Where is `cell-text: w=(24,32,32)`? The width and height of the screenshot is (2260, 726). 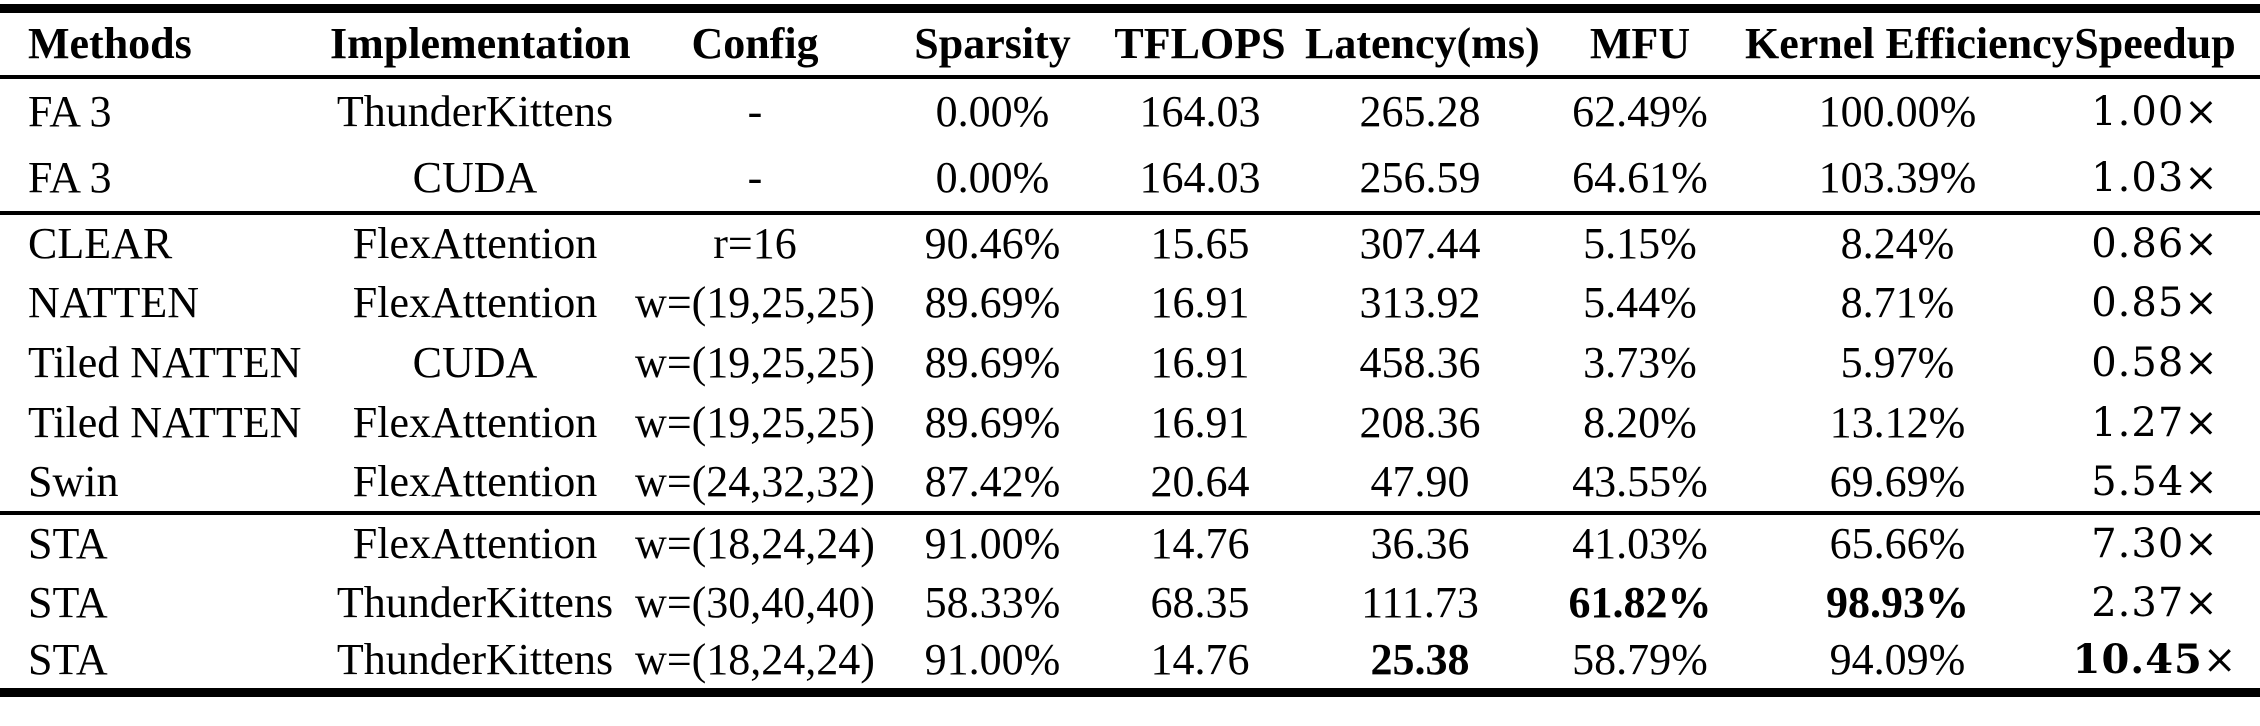 cell-text: w=(24,32,32) is located at coordinates (755, 481).